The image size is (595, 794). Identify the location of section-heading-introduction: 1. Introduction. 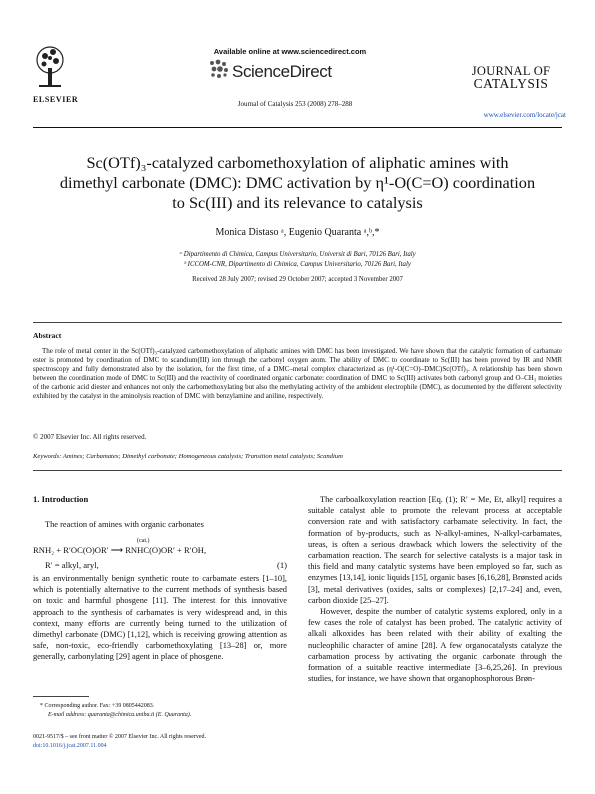
(61, 499).